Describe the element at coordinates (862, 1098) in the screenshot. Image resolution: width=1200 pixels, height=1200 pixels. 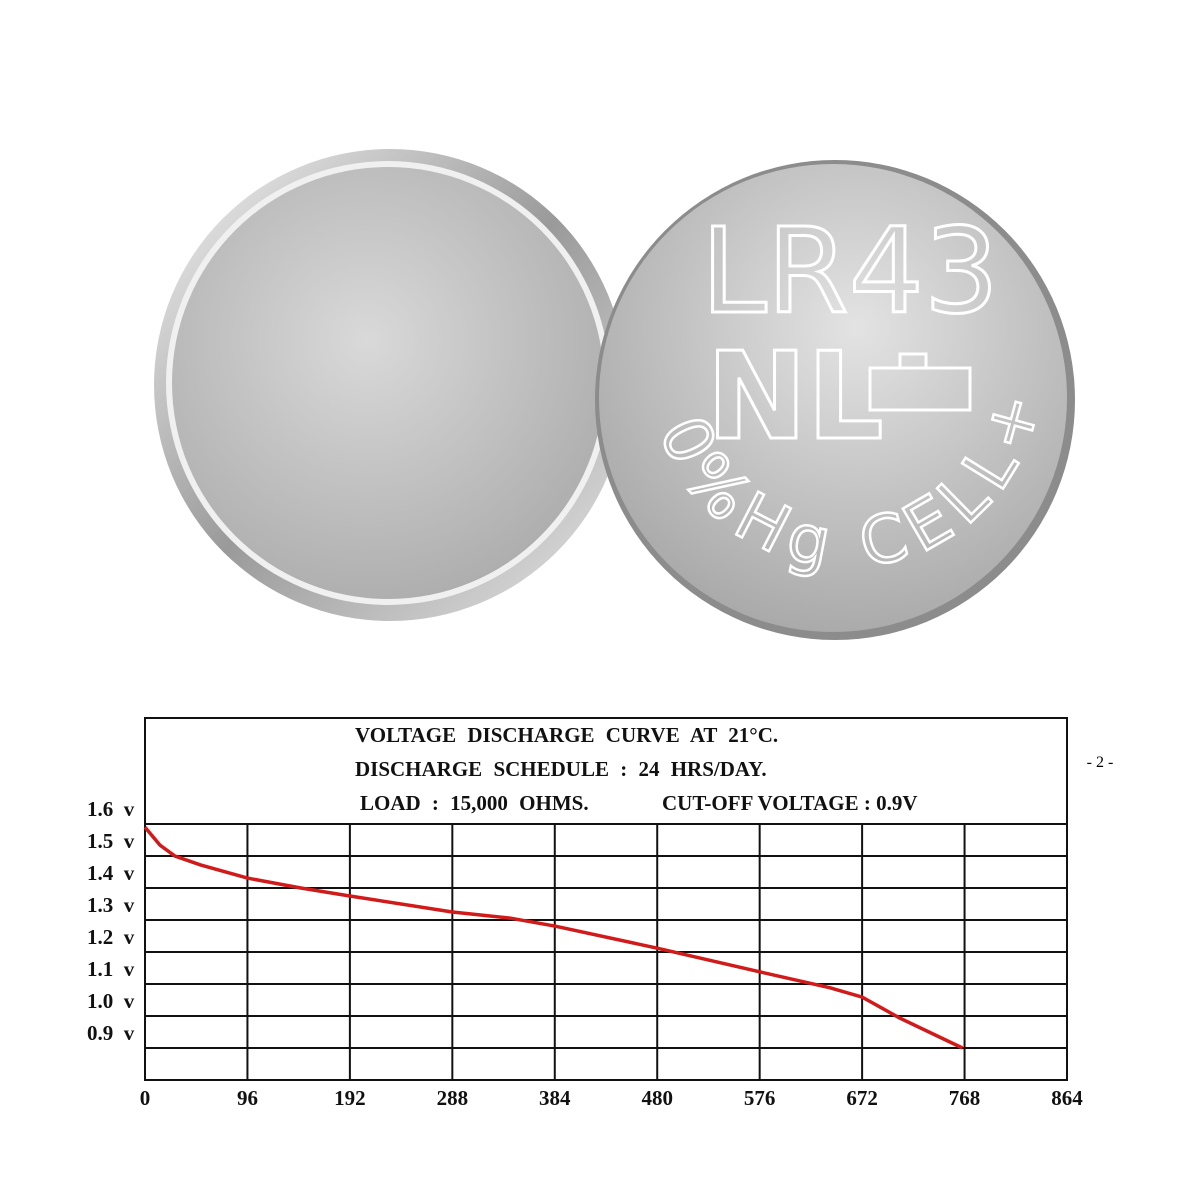
I see `x-tick-label: 672` at that location.